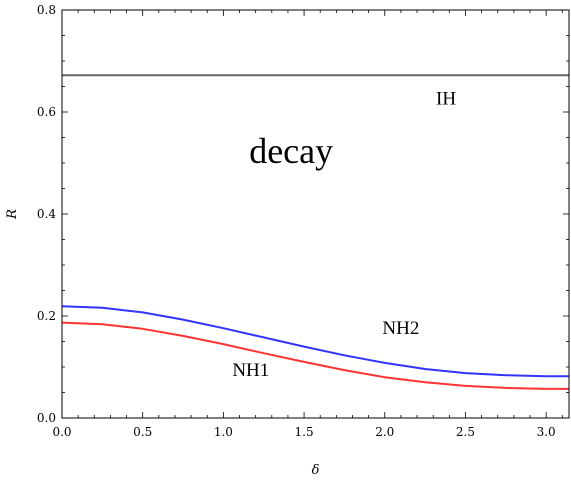 This screenshot has height=482, width=571. What do you see at coordinates (400, 328) in the screenshot?
I see `annotation-nh2: NH2` at bounding box center [400, 328].